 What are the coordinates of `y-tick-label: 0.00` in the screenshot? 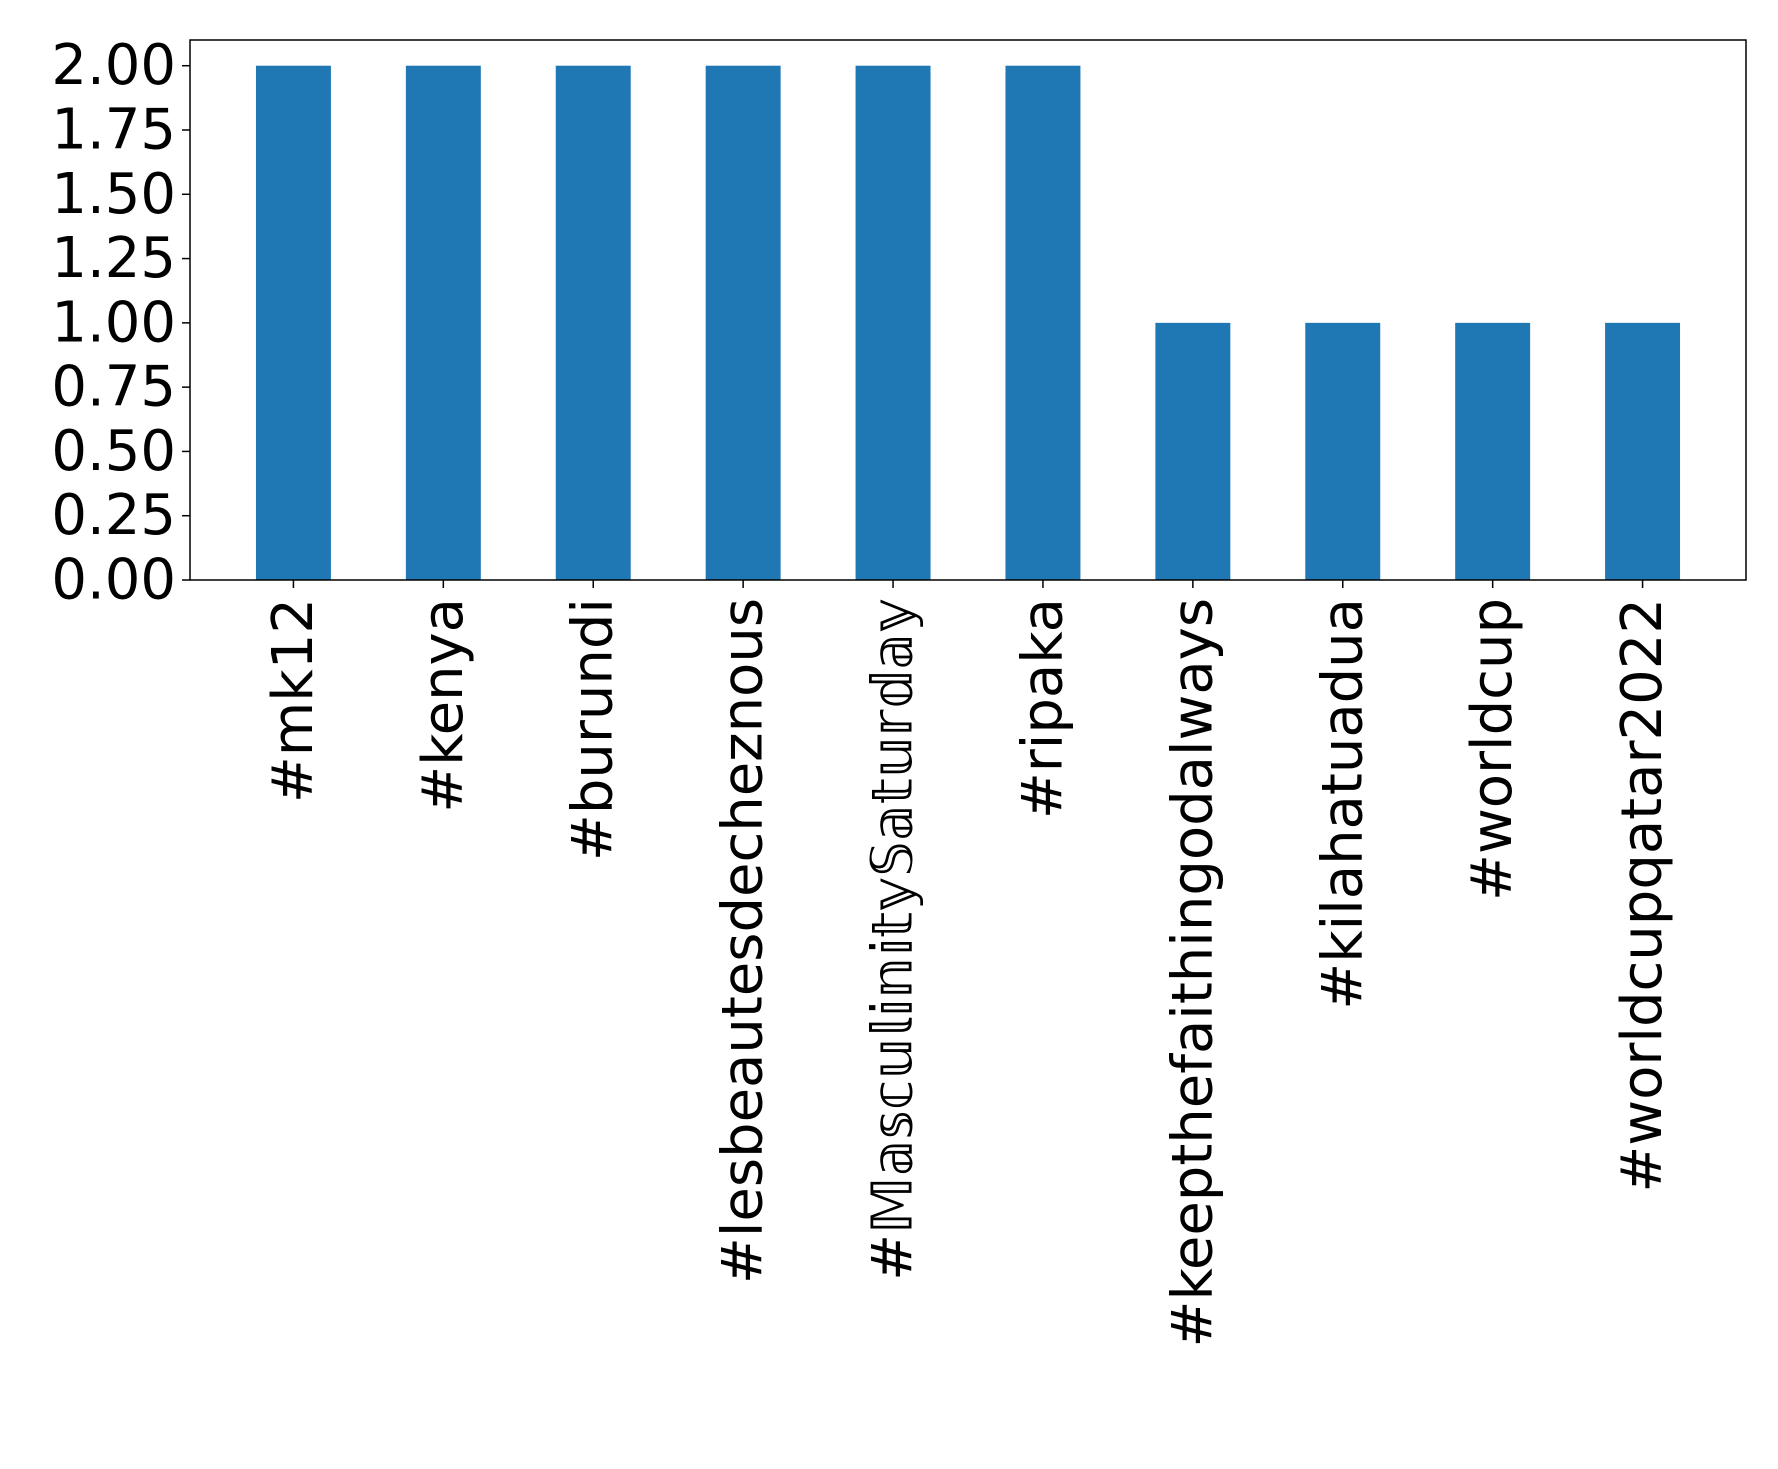 It's located at (113, 580).